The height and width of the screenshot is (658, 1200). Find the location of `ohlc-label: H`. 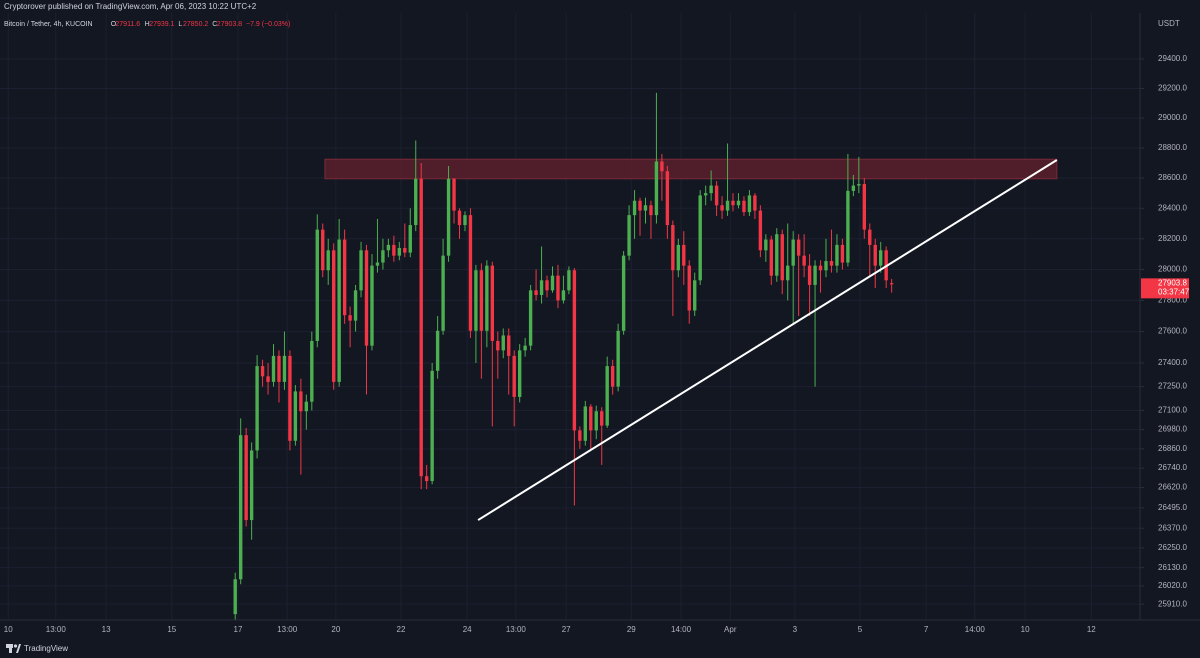

ohlc-label: H is located at coordinates (147, 24).